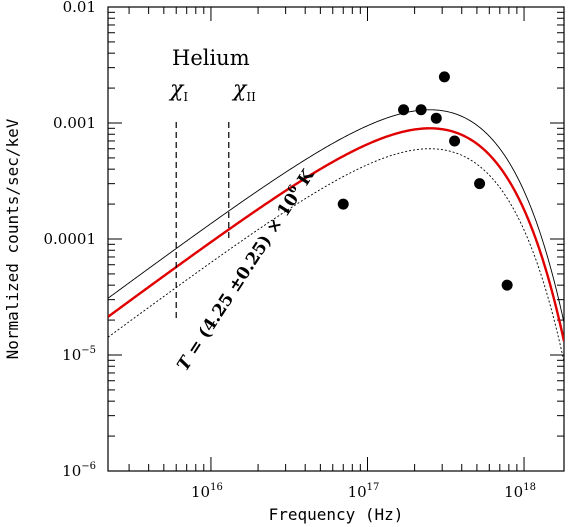 This screenshot has height=527, width=575. I want to click on chi-1-subscript: I, so click(185, 97).